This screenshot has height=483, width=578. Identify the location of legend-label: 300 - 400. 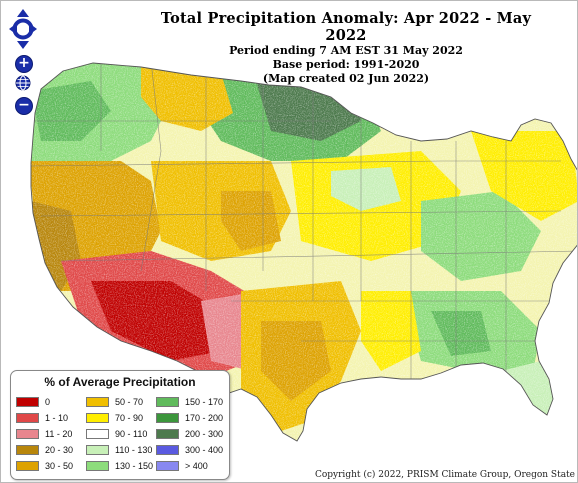
(204, 450).